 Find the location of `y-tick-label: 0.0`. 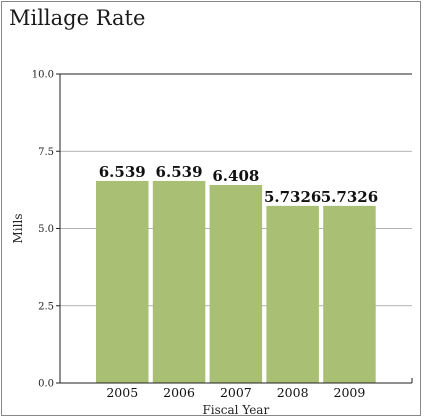

y-tick-label: 0.0 is located at coordinates (46, 384).